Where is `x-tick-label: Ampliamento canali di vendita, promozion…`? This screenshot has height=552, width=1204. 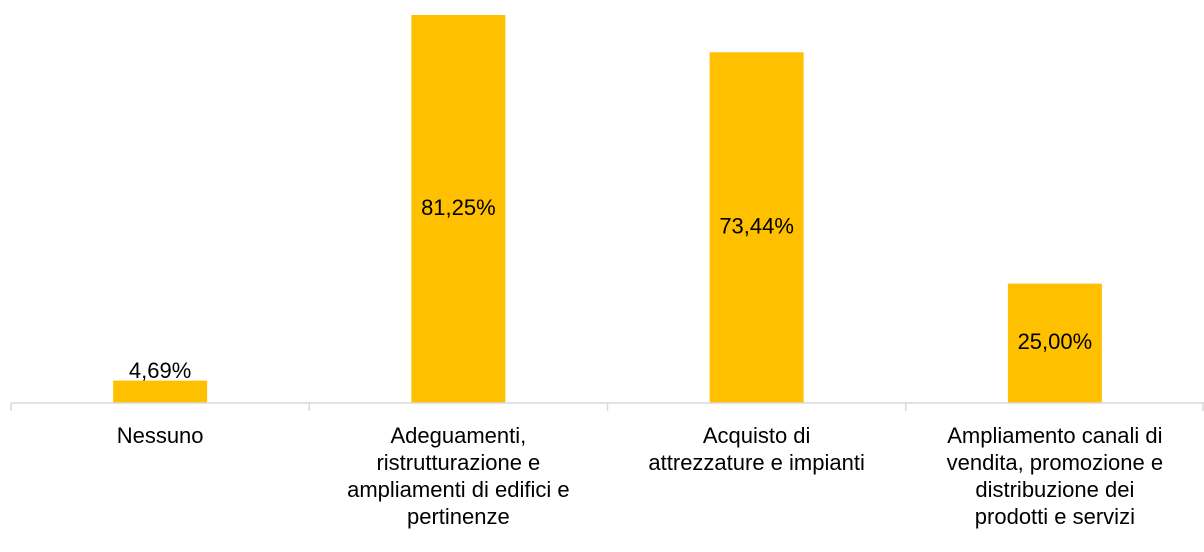 x-tick-label: Ampliamento canali di vendita, promozion… is located at coordinates (1055, 476).